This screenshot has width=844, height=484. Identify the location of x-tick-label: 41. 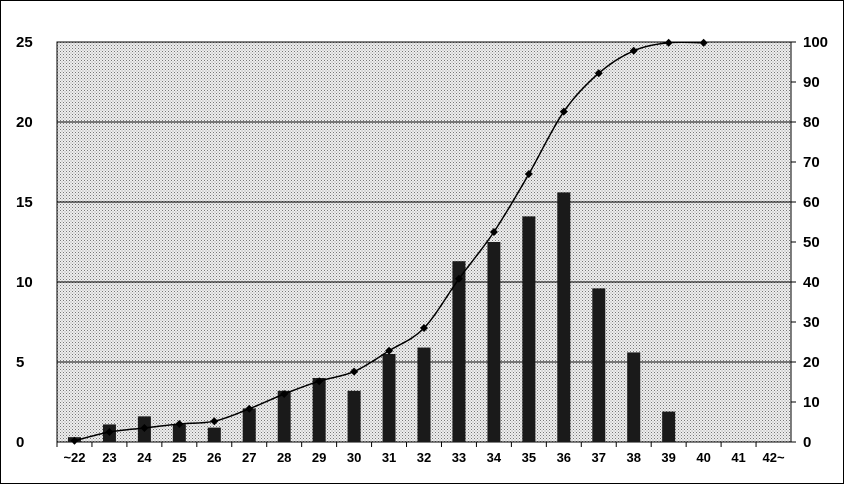
(738, 457).